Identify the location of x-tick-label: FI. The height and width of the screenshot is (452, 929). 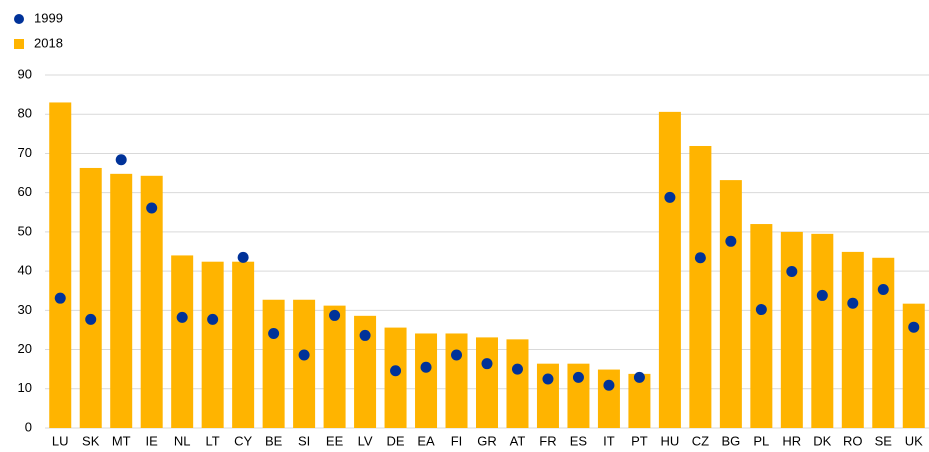
(457, 440).